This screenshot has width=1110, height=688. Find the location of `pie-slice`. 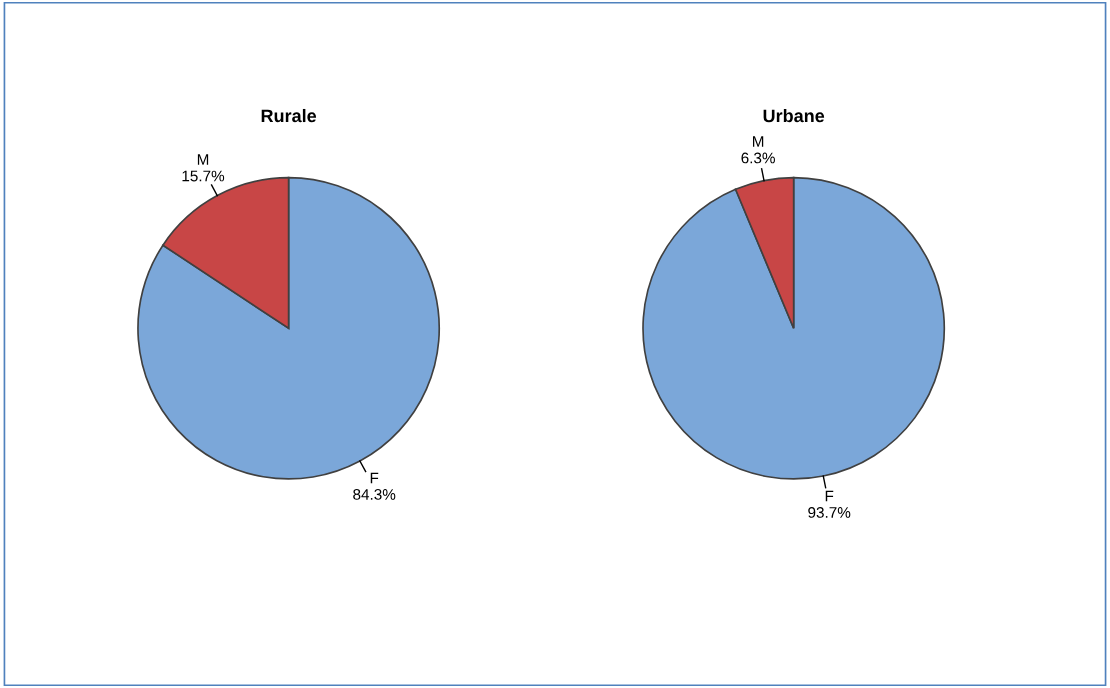

pie-slice is located at coordinates (794, 328).